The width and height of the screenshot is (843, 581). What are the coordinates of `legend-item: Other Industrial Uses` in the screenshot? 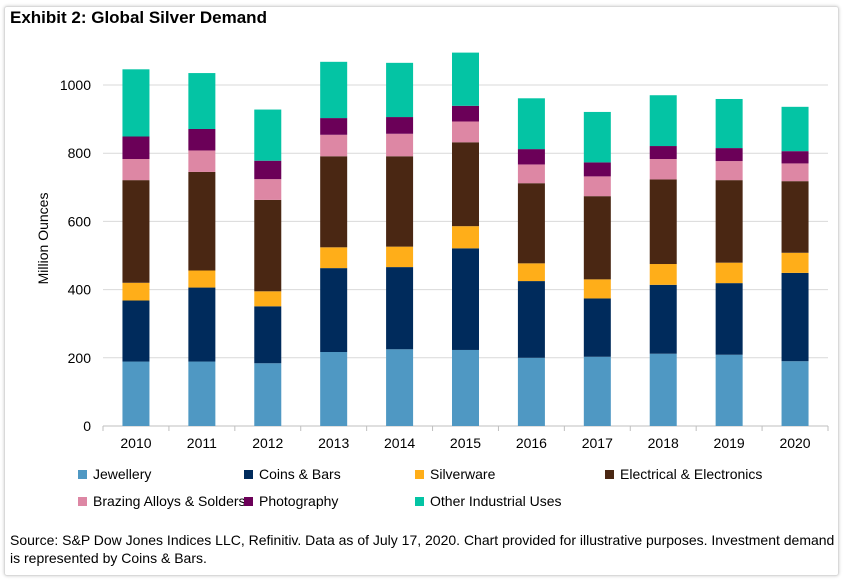 It's located at (488, 501).